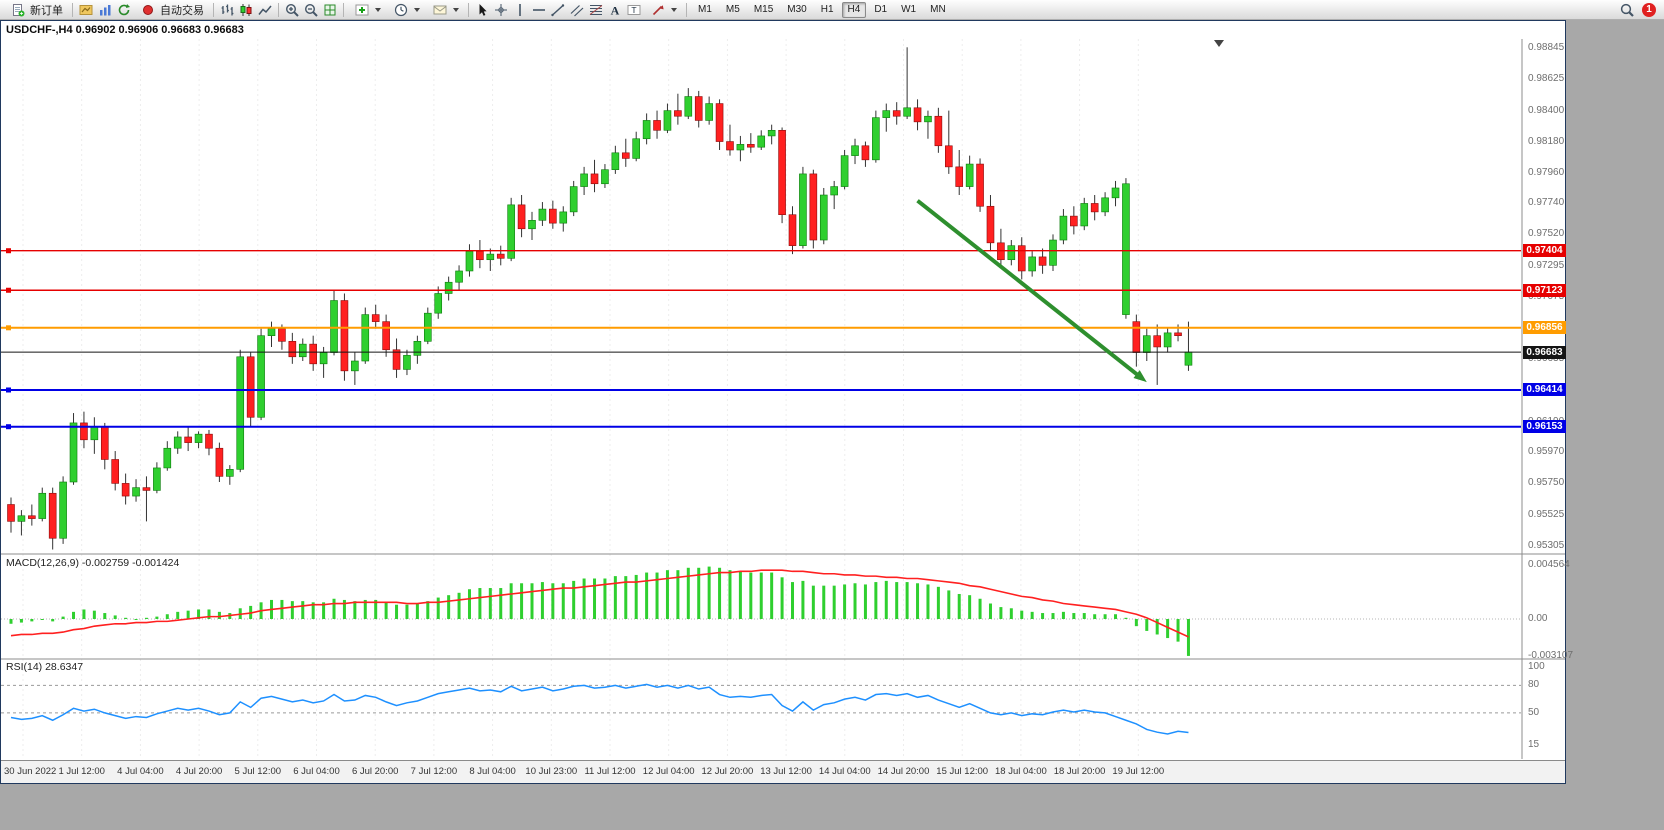 The width and height of the screenshot is (1664, 830). What do you see at coordinates (520, 10) in the screenshot?
I see `vertical-line-icon` at bounding box center [520, 10].